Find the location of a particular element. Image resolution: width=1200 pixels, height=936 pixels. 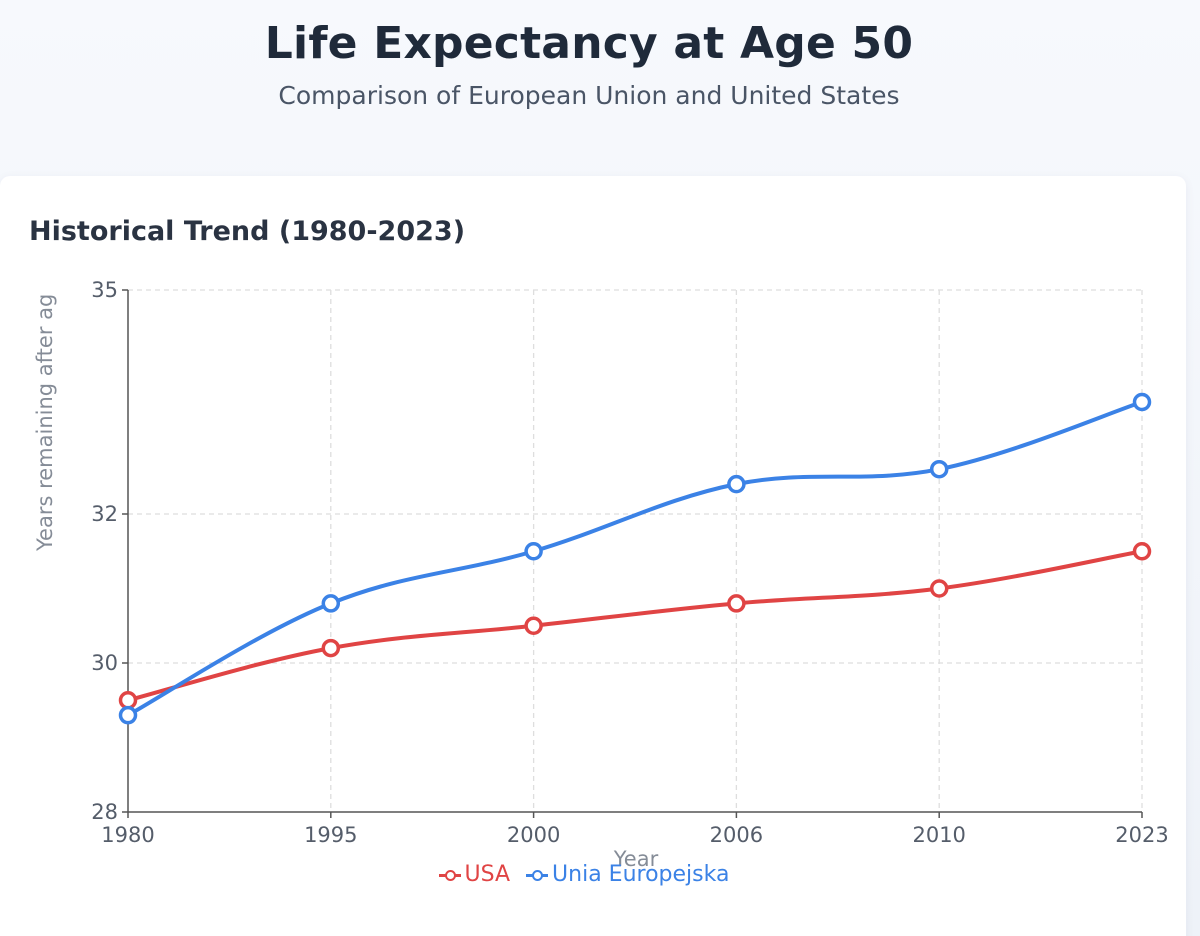

y-tick-label-35: 35 is located at coordinates (104, 290).